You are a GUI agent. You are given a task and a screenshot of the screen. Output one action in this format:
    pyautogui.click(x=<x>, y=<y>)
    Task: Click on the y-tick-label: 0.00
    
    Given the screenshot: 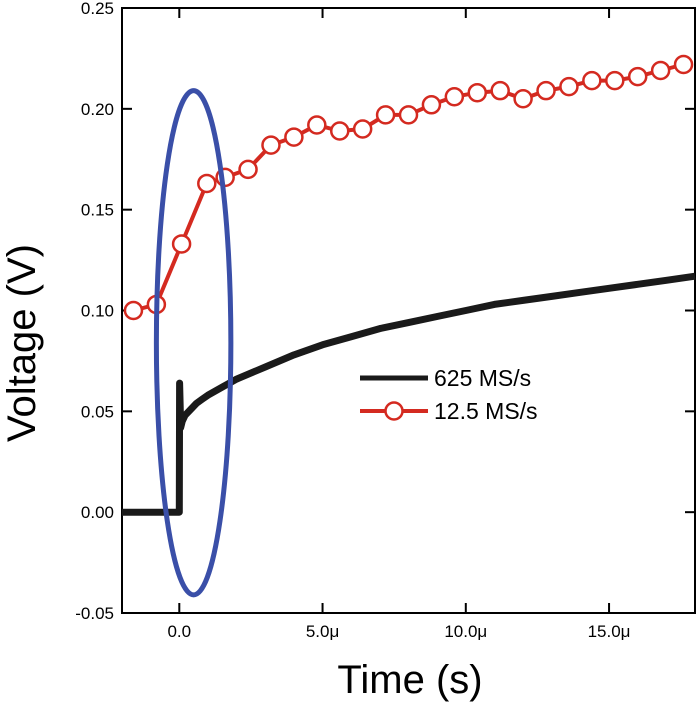 What is the action you would take?
    pyautogui.click(x=97, y=512)
    